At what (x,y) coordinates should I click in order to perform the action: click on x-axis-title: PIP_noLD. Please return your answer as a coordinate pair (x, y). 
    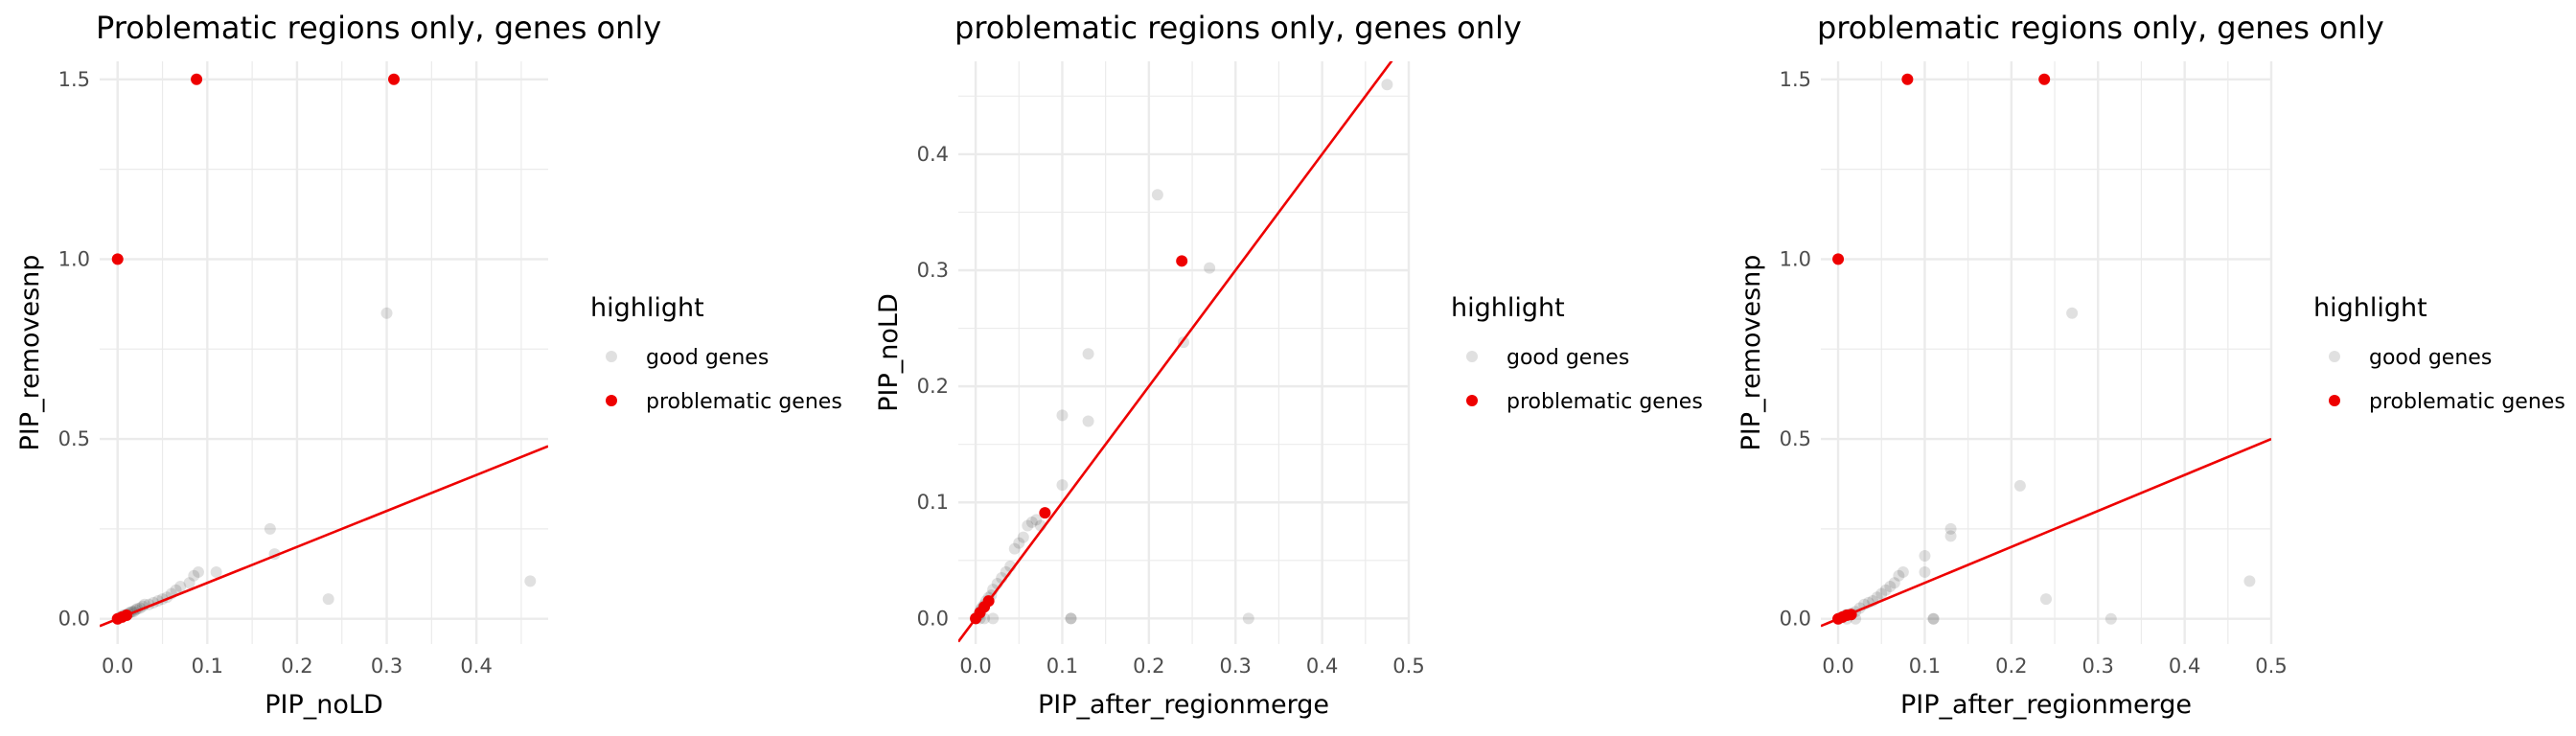
    Looking at the image, I should click on (323, 705).